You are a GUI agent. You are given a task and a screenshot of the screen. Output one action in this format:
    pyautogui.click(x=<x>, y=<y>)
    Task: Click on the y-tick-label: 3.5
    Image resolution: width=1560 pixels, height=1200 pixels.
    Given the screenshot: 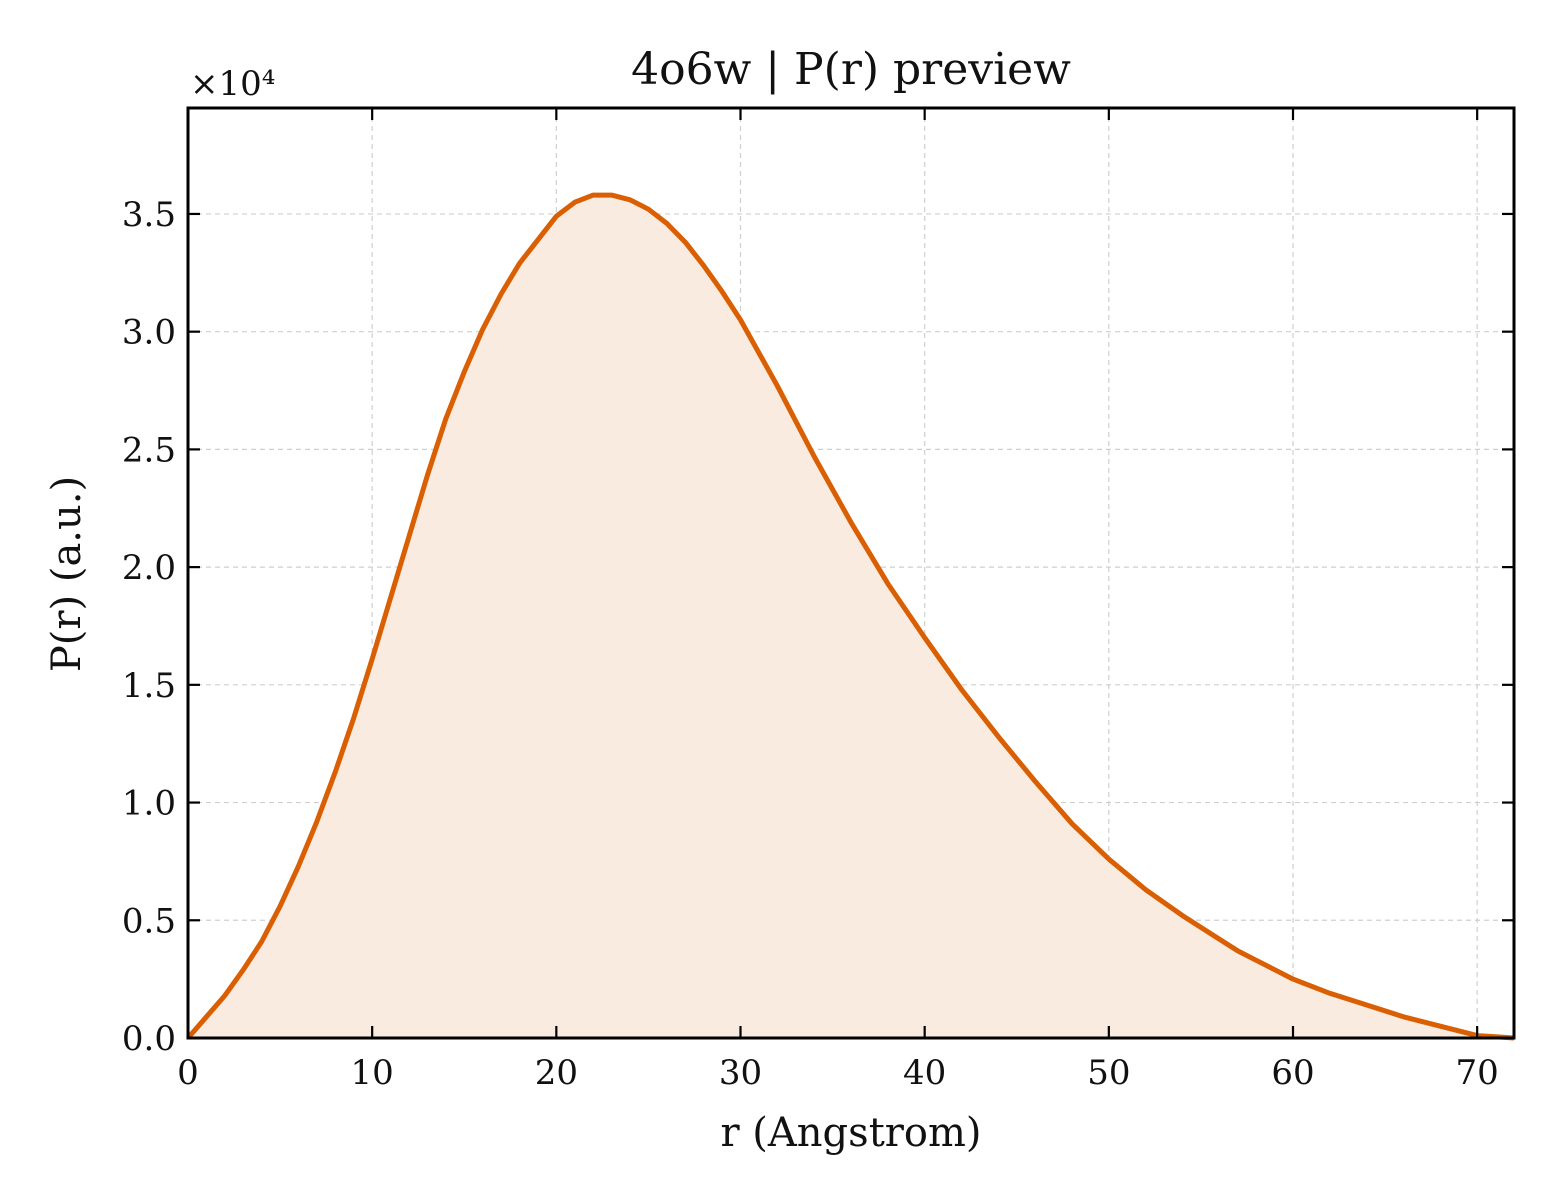 What is the action you would take?
    pyautogui.click(x=149, y=215)
    